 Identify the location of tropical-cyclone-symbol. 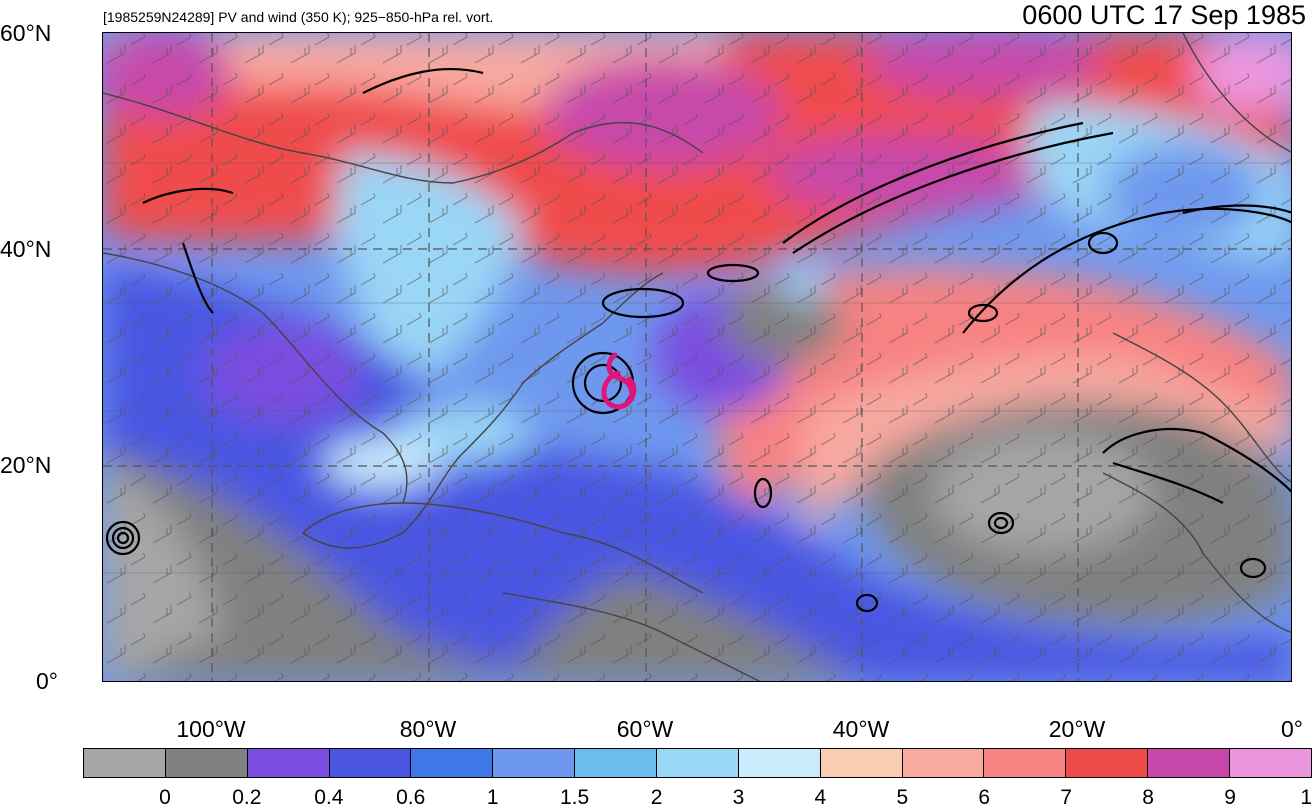
(619, 381).